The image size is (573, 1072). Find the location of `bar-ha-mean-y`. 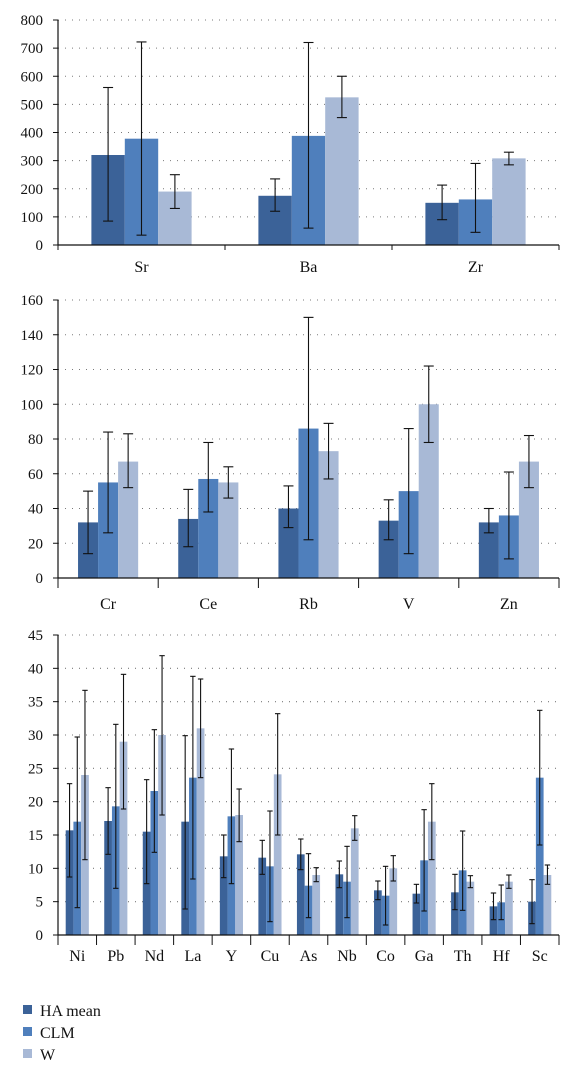

bar-ha-mean-y is located at coordinates (223, 895).